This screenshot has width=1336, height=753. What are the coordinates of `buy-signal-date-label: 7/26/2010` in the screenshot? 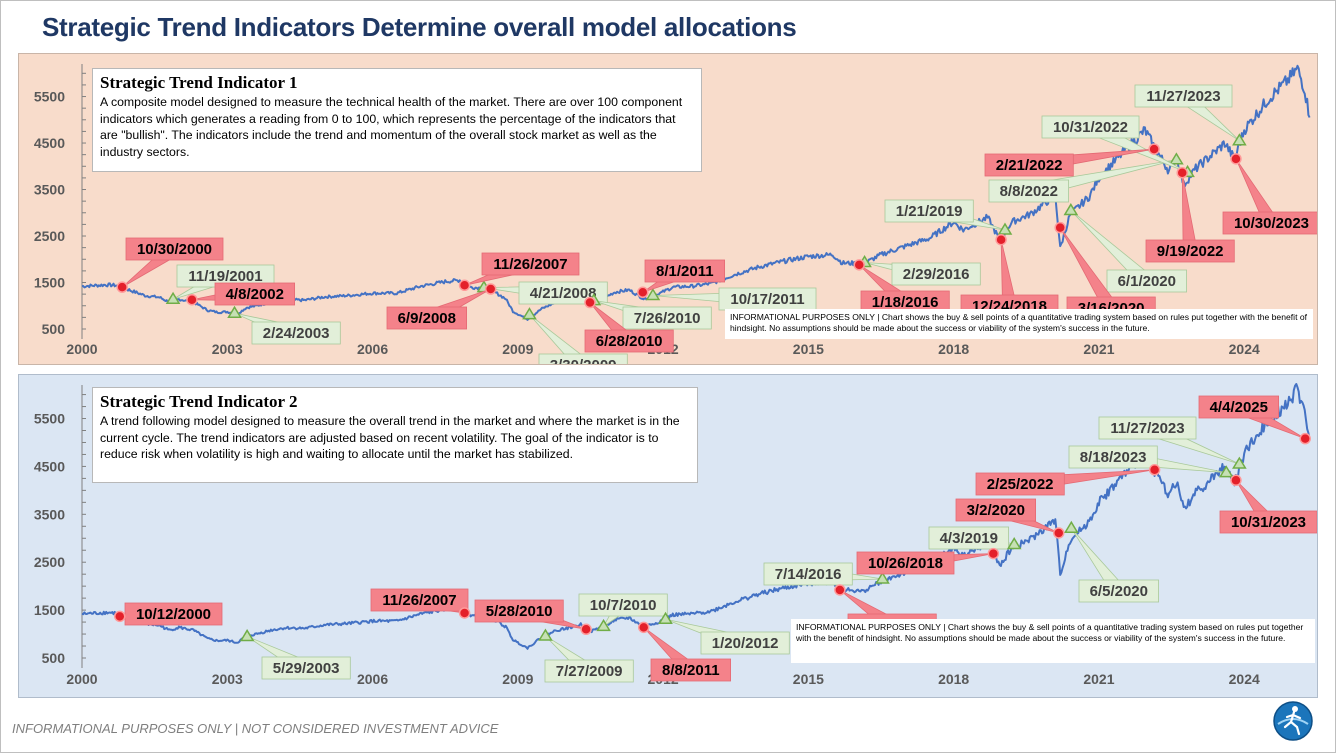 It's located at (667, 318).